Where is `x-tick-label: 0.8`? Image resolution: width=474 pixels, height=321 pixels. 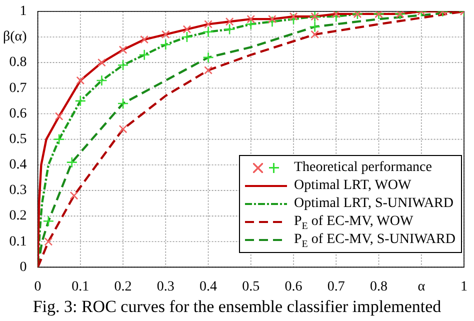 x-tick-label: 0.8 is located at coordinates (379, 286).